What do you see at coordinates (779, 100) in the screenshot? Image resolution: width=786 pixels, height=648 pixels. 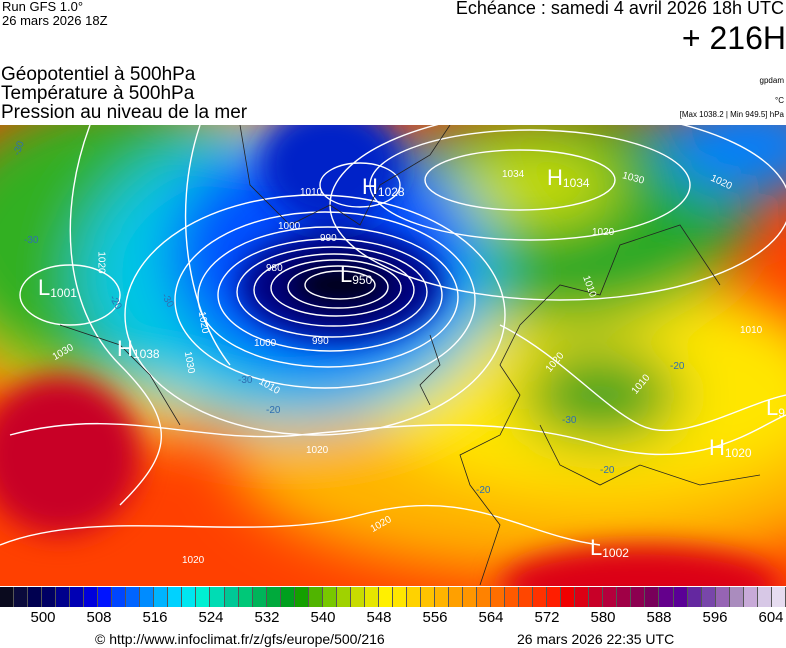 I see `unit-celsius: °C` at bounding box center [779, 100].